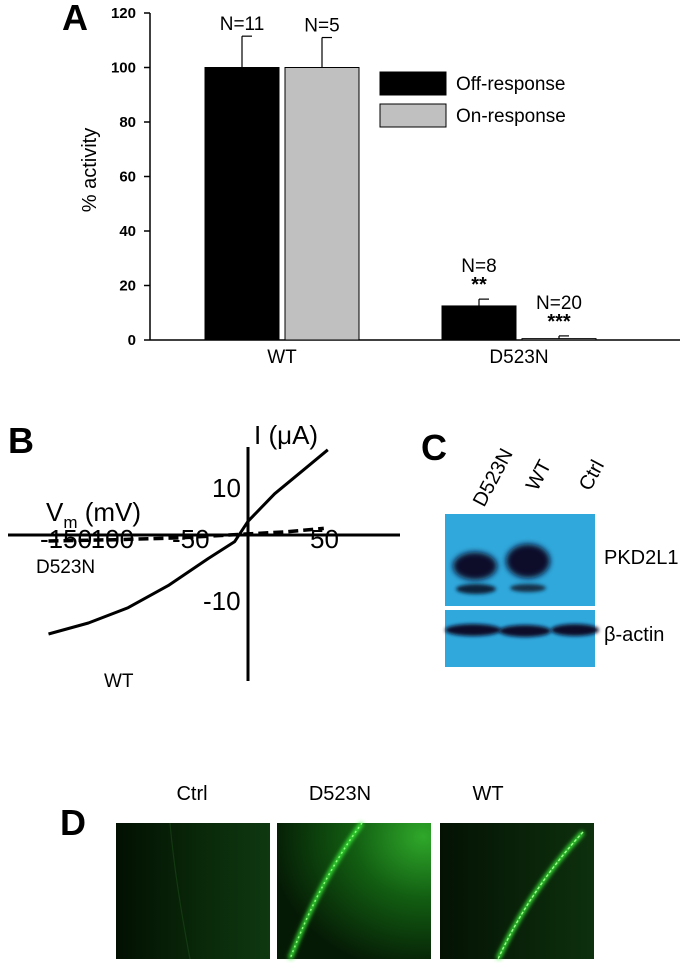 The image size is (700, 963). I want to click on significance-label: **, so click(479, 285).